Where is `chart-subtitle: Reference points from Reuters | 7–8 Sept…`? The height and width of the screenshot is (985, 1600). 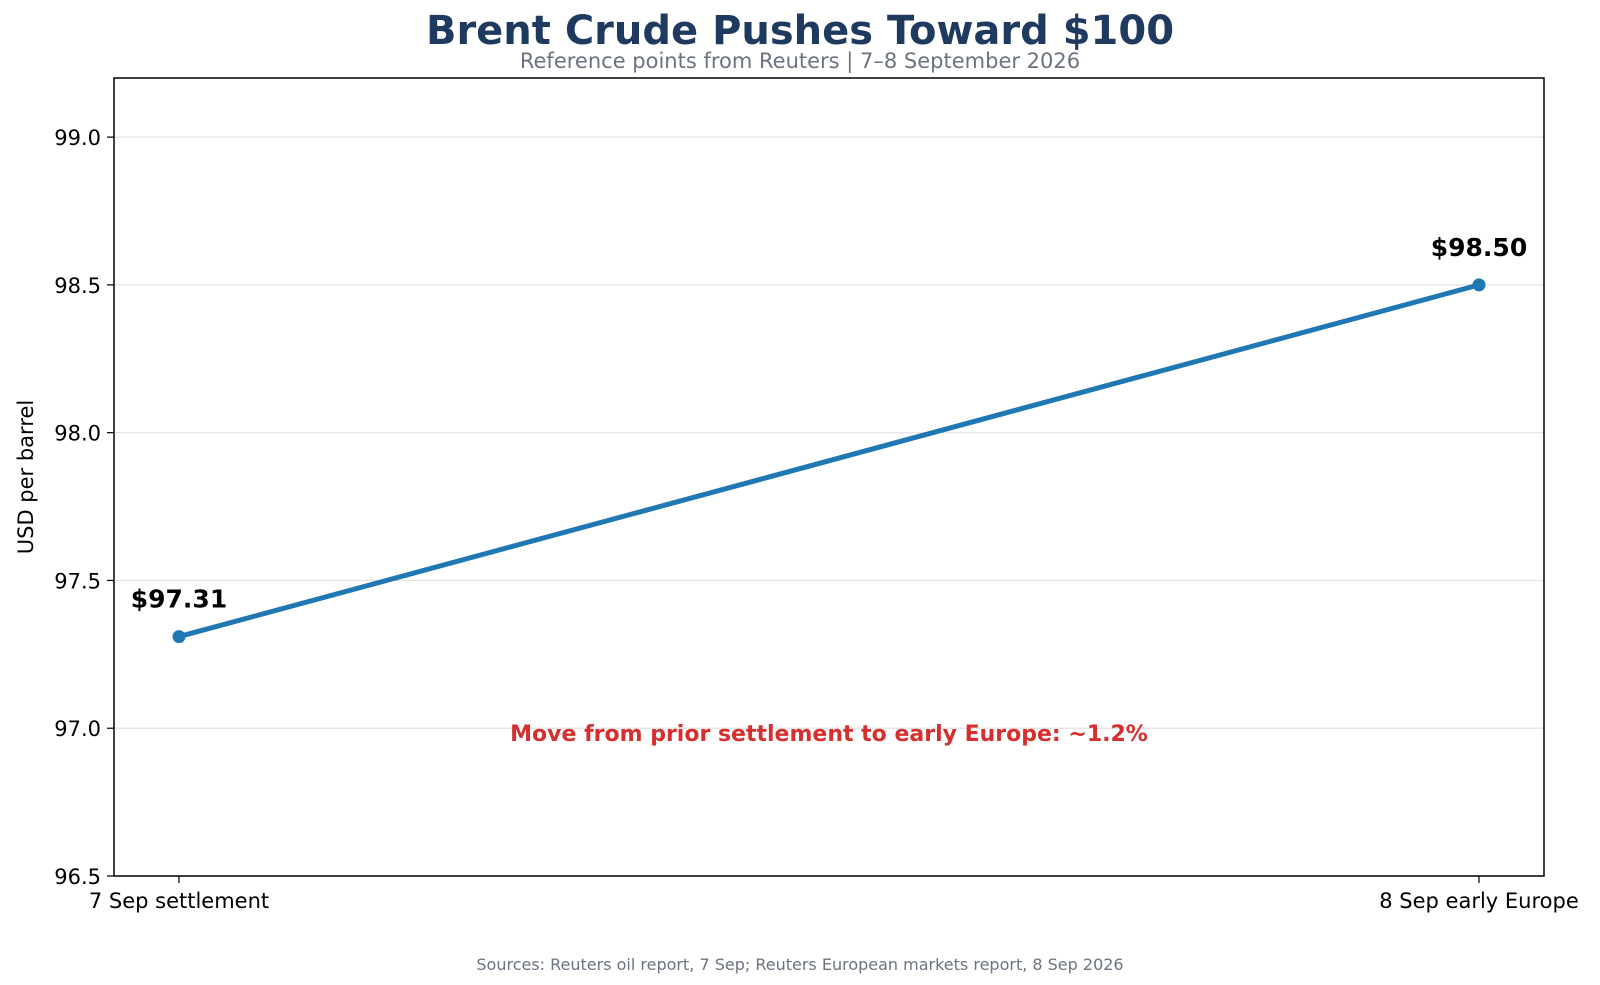
chart-subtitle: Reference points from Reuters | 7–8 Sept… is located at coordinates (800, 61).